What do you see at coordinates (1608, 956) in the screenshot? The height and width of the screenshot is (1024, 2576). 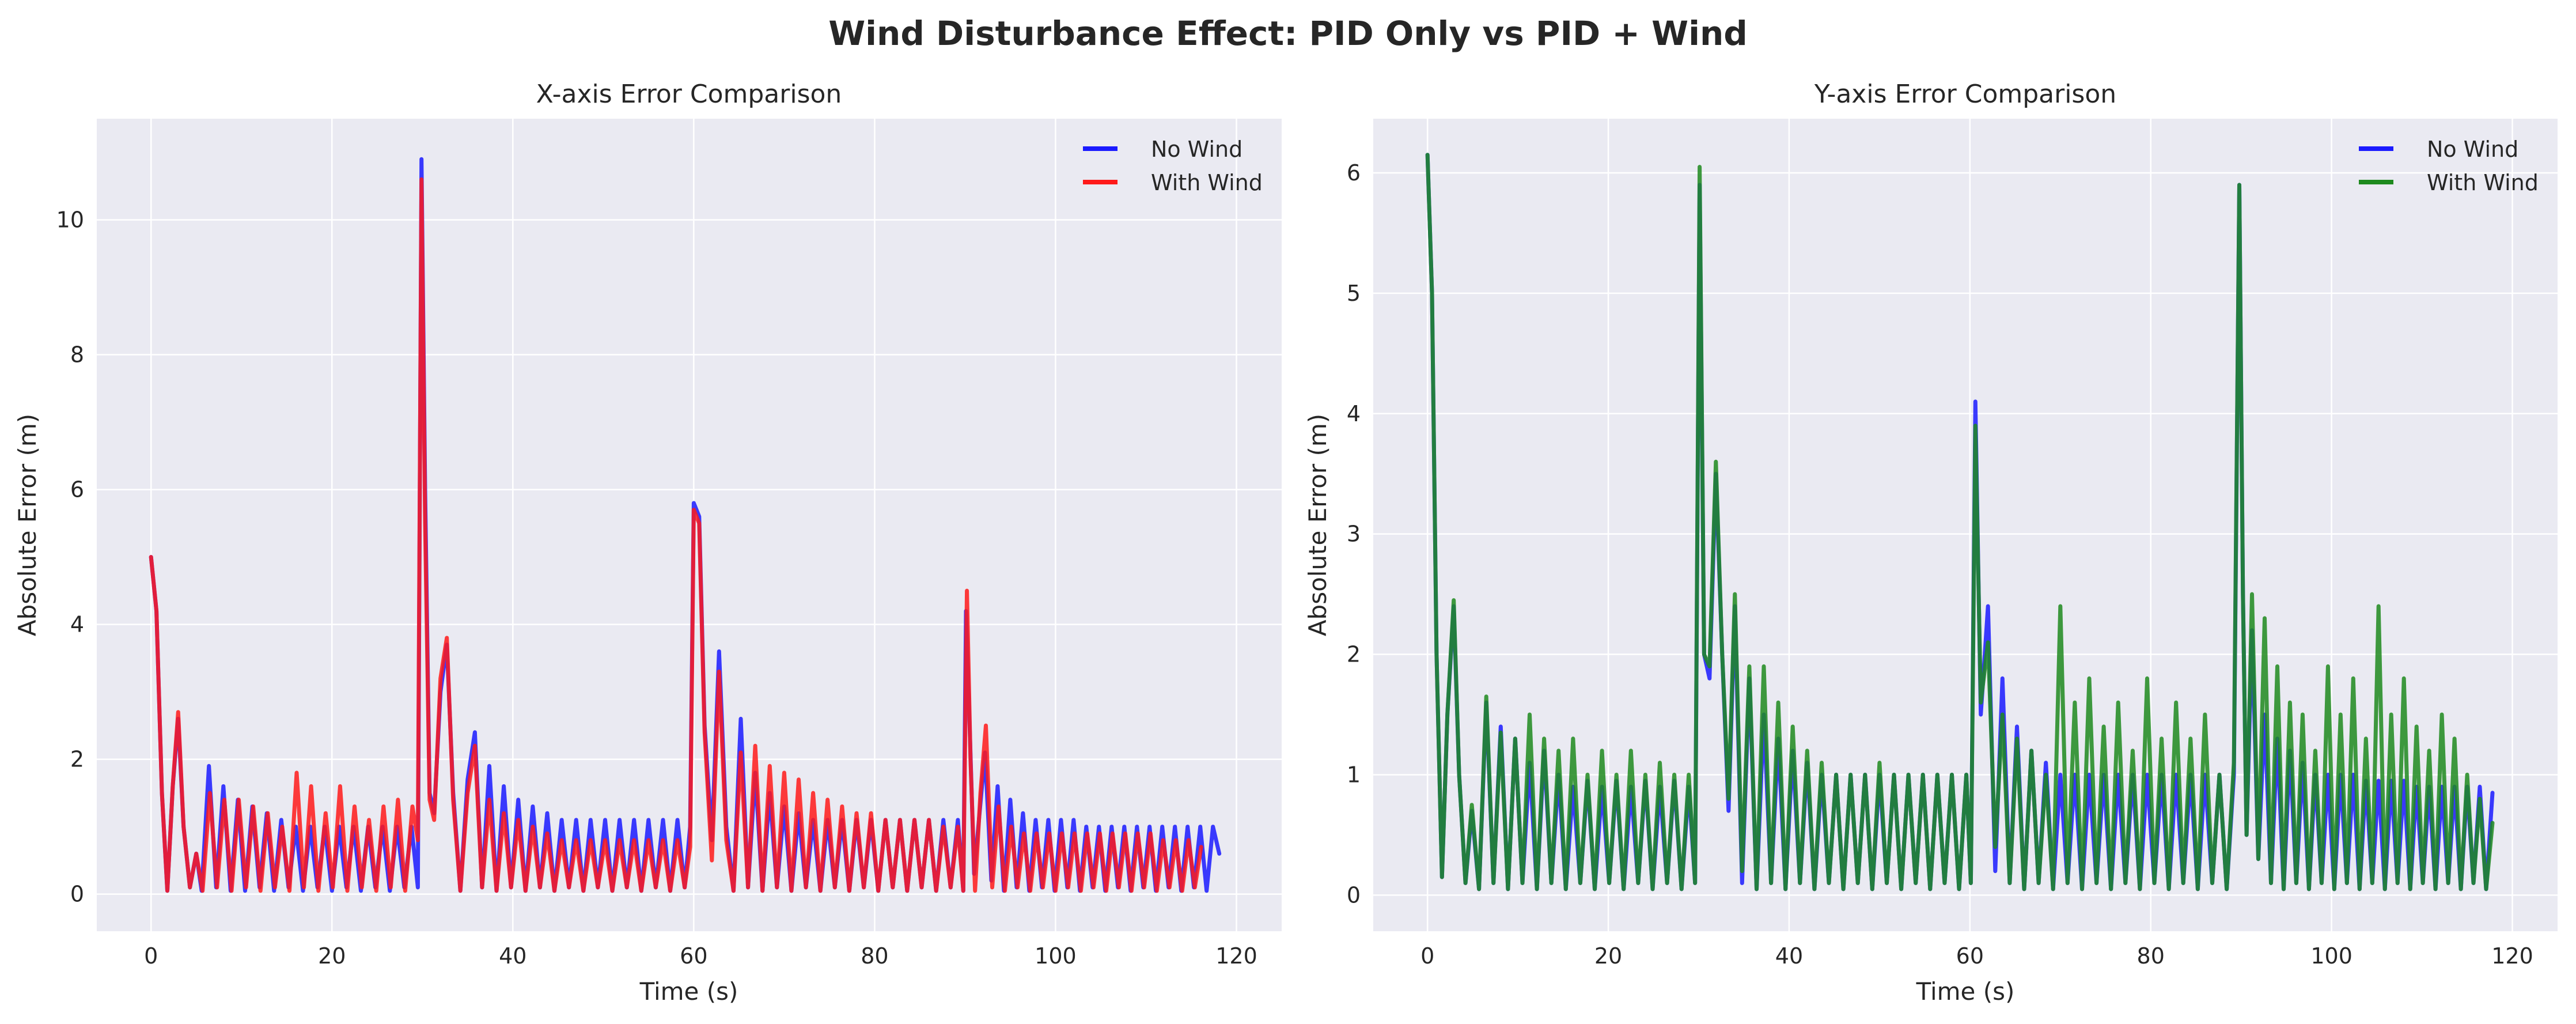 I see `y-xtick-label: 20` at bounding box center [1608, 956].